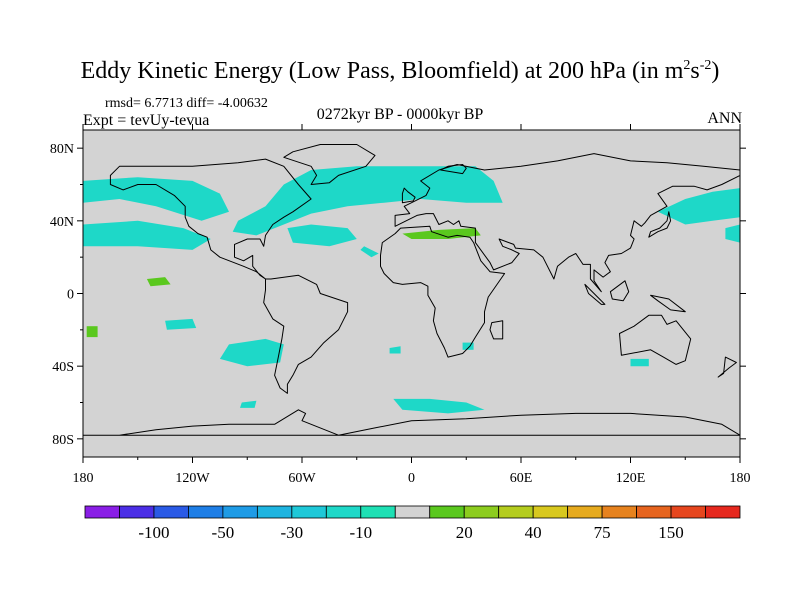 The width and height of the screenshot is (800, 600). What do you see at coordinates (453, 169) in the screenshot?
I see `coastline-scandinavia-north` at bounding box center [453, 169].